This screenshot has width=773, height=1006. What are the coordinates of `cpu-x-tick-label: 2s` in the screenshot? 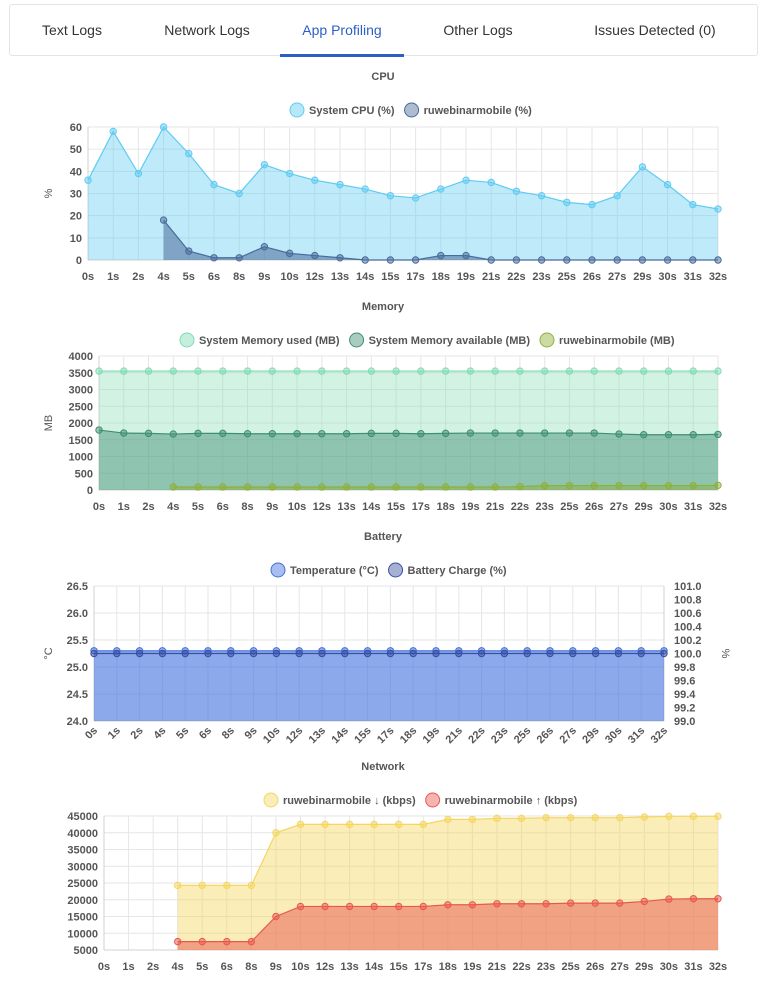 It's located at (138, 277).